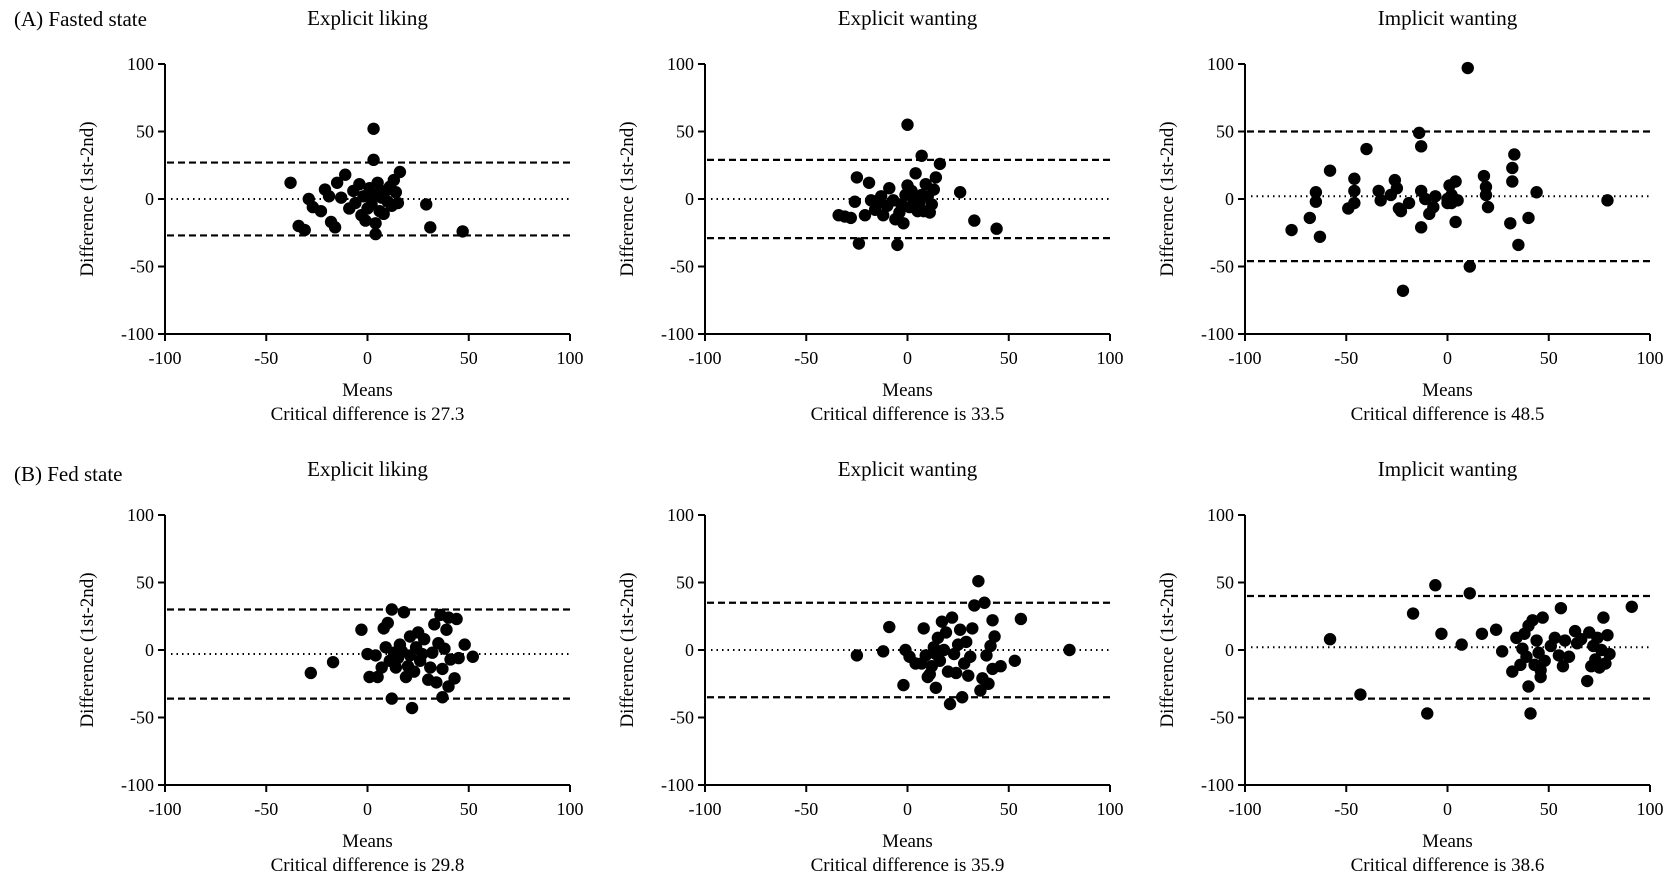  What do you see at coordinates (1217, 334) in the screenshot?
I see `y-tick-label: -100` at bounding box center [1217, 334].